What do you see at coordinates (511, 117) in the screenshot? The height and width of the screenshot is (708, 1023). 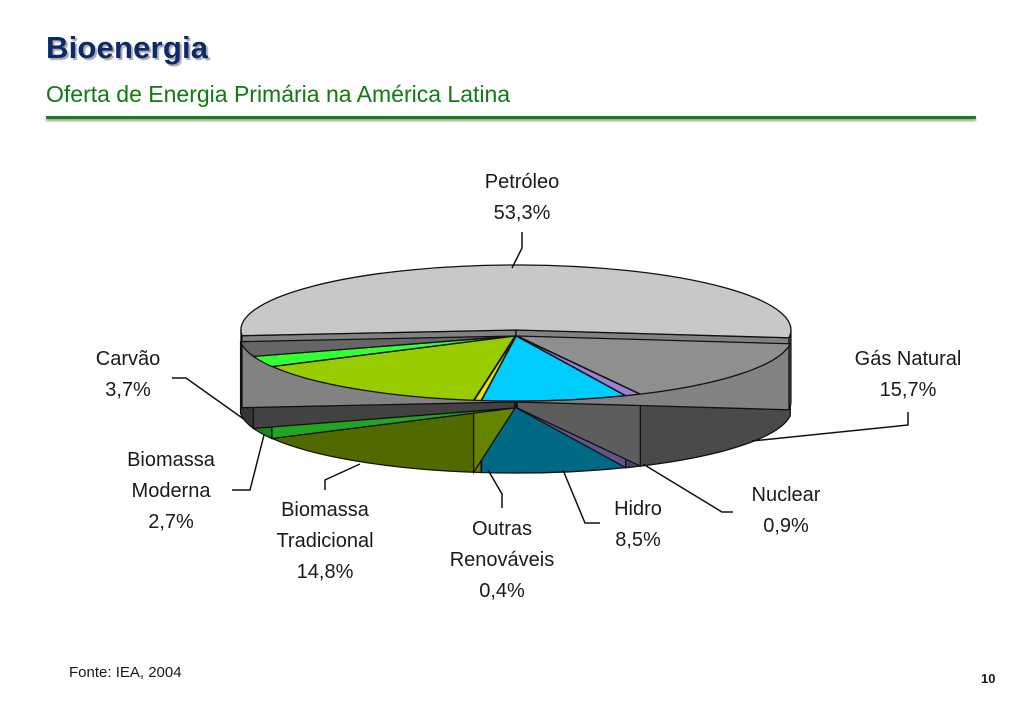 I see `title-divider` at bounding box center [511, 117].